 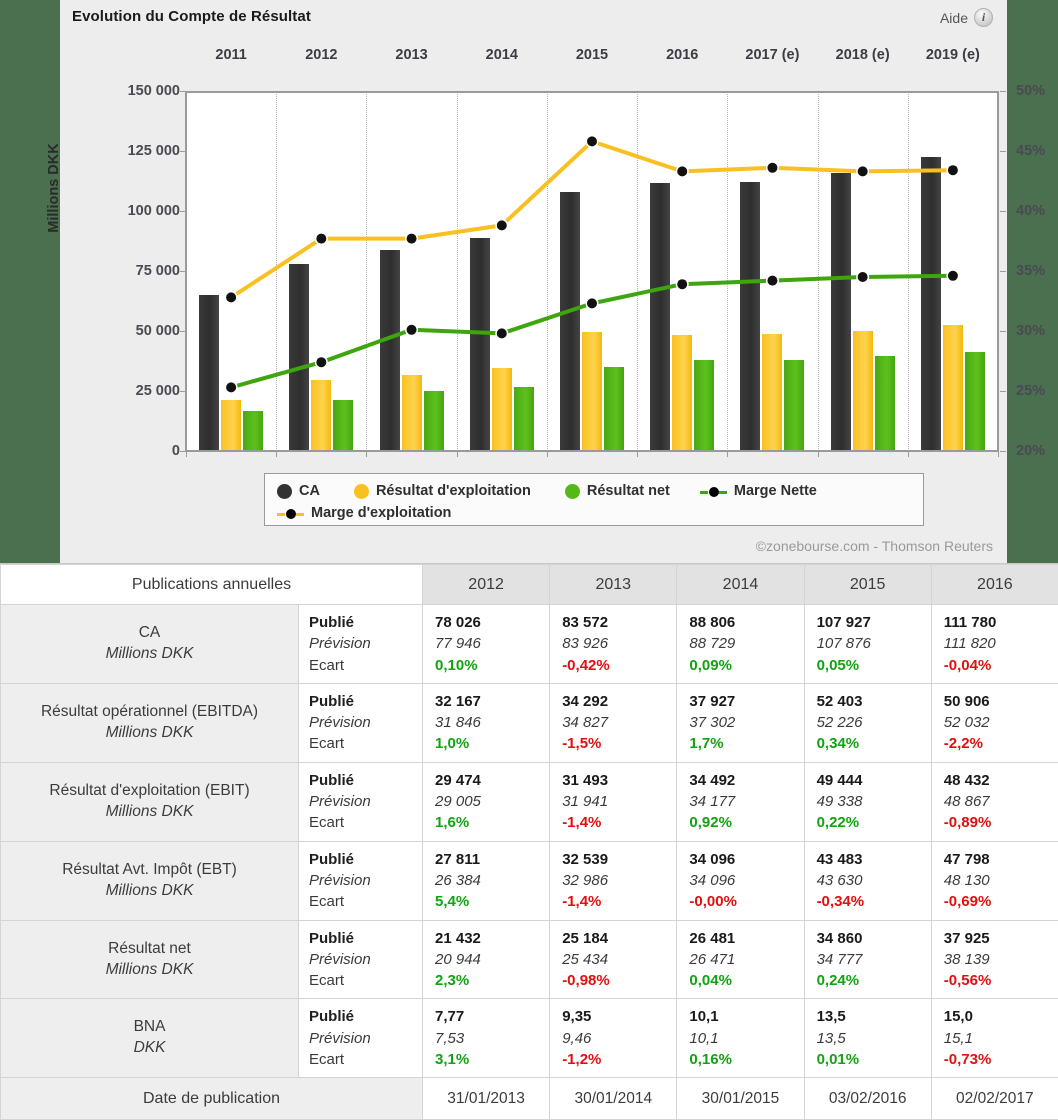 I want to click on gap-value: 0,92%, so click(x=742, y=822).